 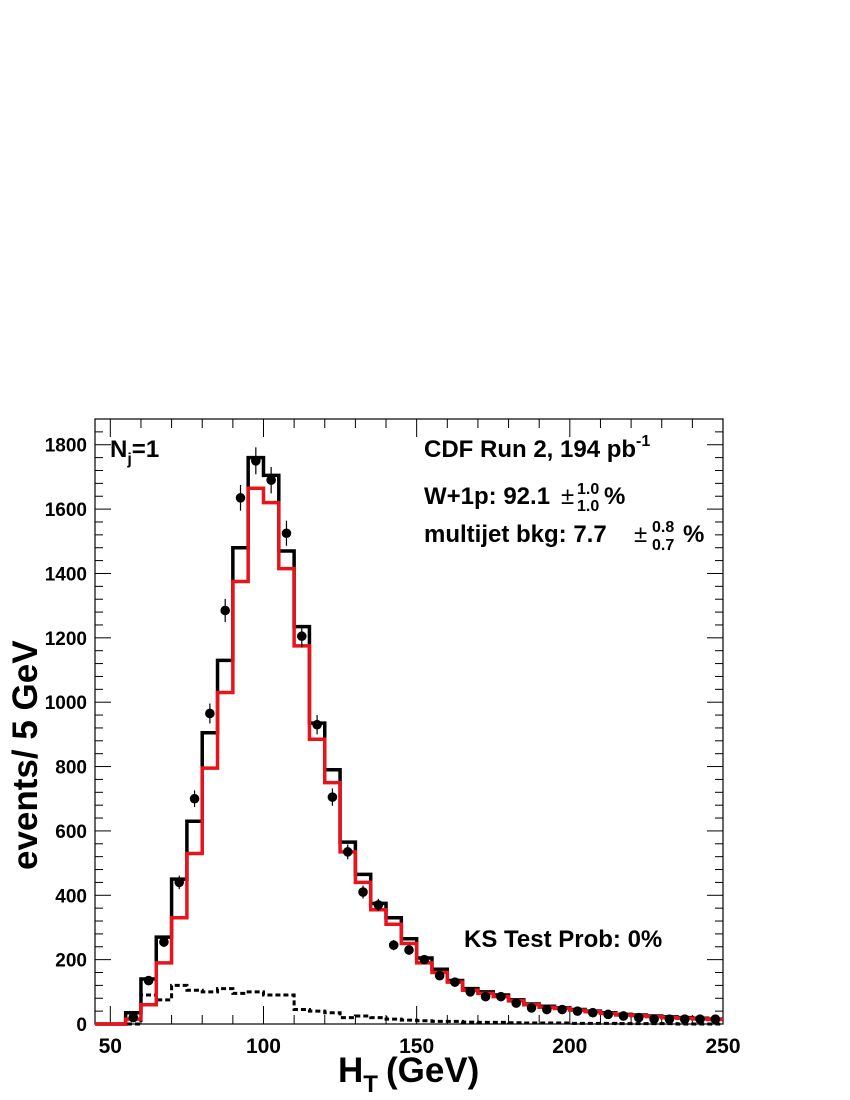 What do you see at coordinates (409, 1004) in the screenshot?
I see `series-multijet-bkg` at bounding box center [409, 1004].